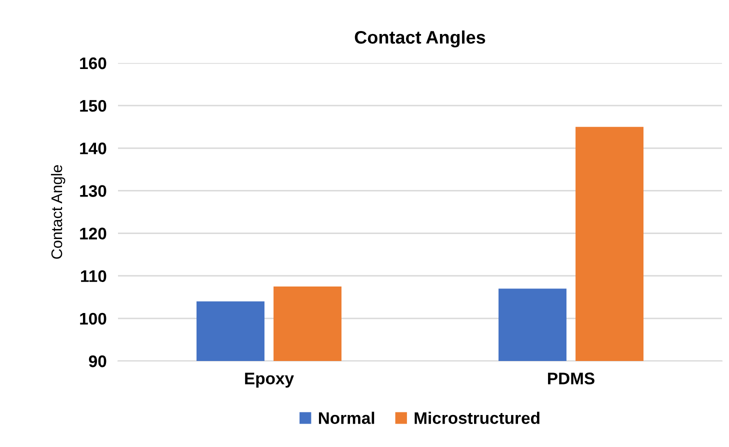 Image resolution: width=729 pixels, height=447 pixels. Describe the element at coordinates (269, 380) in the screenshot. I see `x-tick-label: Epoxy` at that location.